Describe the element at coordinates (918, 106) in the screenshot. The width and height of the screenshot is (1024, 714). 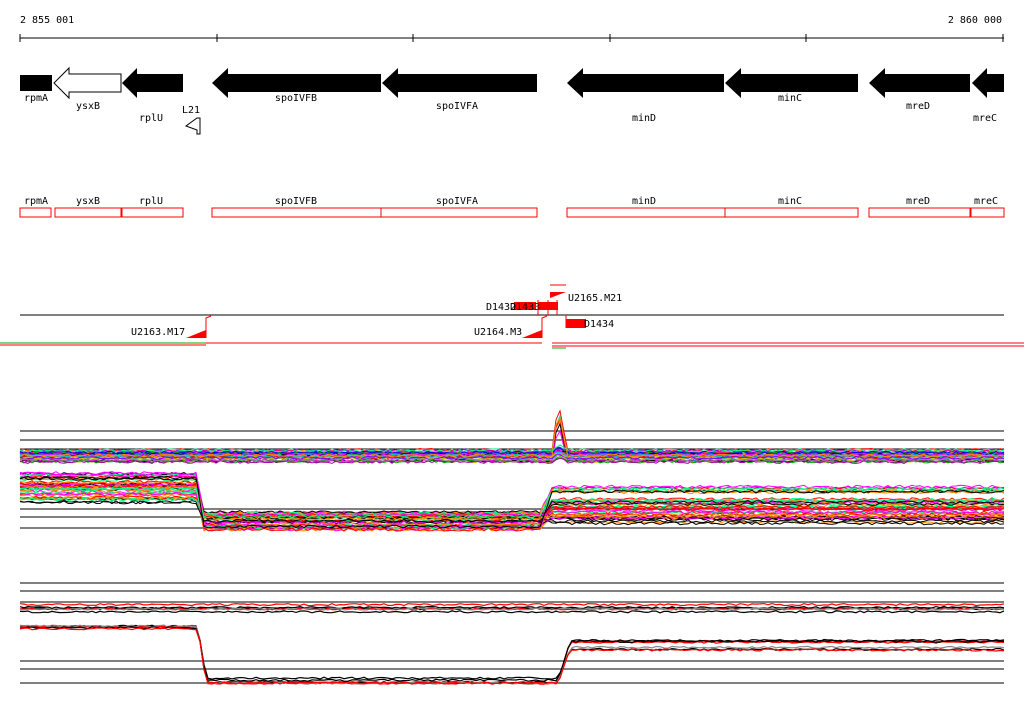
I see `gene-label: mreD` at that location.